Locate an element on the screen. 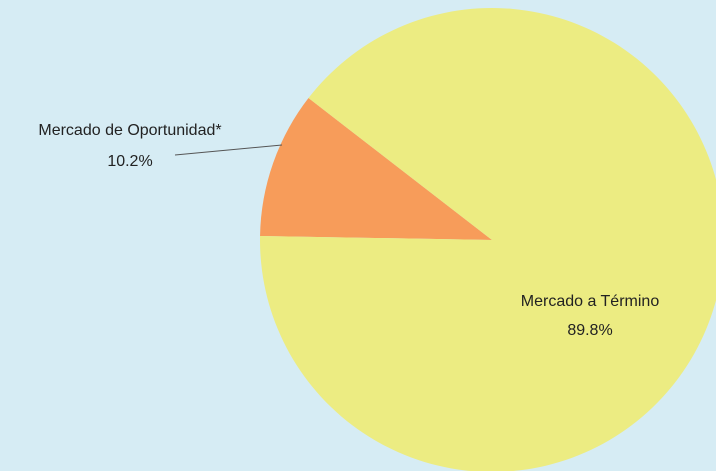 The image size is (716, 471). pie-slice is located at coordinates (376, 169).